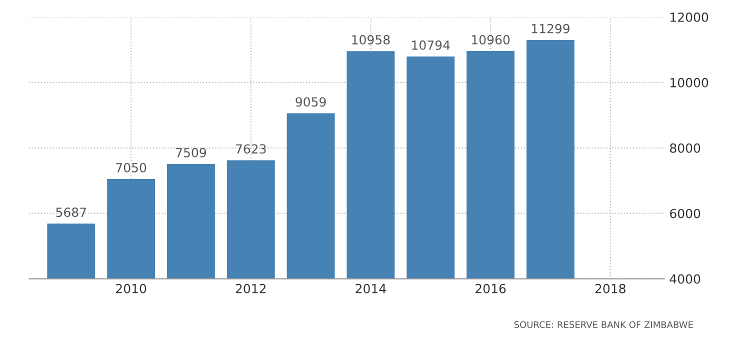 The width and height of the screenshot is (730, 340). Describe the element at coordinates (491, 39) in the screenshot. I see `data-label: 10960` at that location.